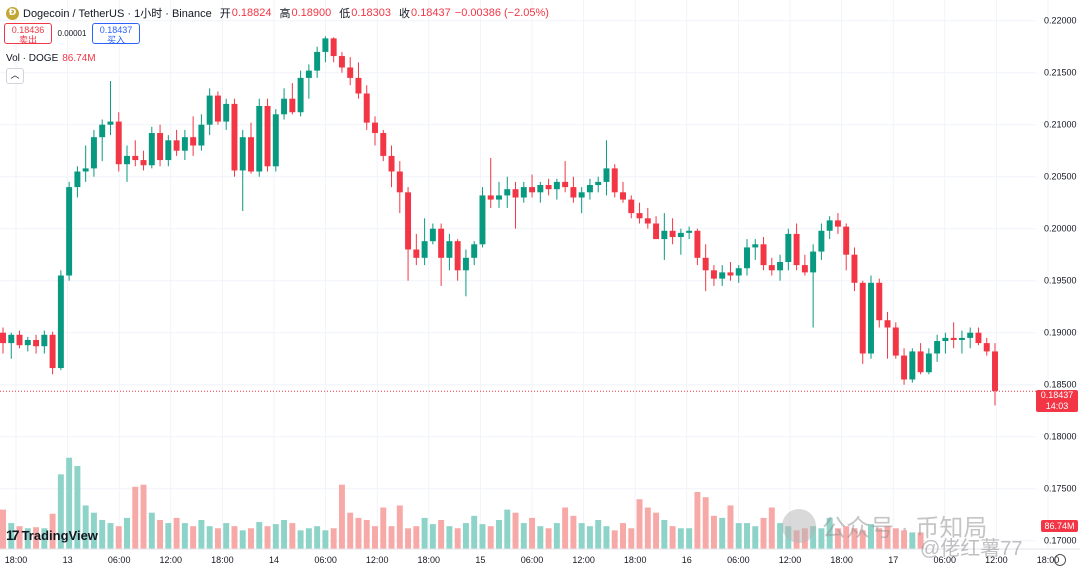  I want to click on volume-legend-value: 86.74M, so click(79, 58).